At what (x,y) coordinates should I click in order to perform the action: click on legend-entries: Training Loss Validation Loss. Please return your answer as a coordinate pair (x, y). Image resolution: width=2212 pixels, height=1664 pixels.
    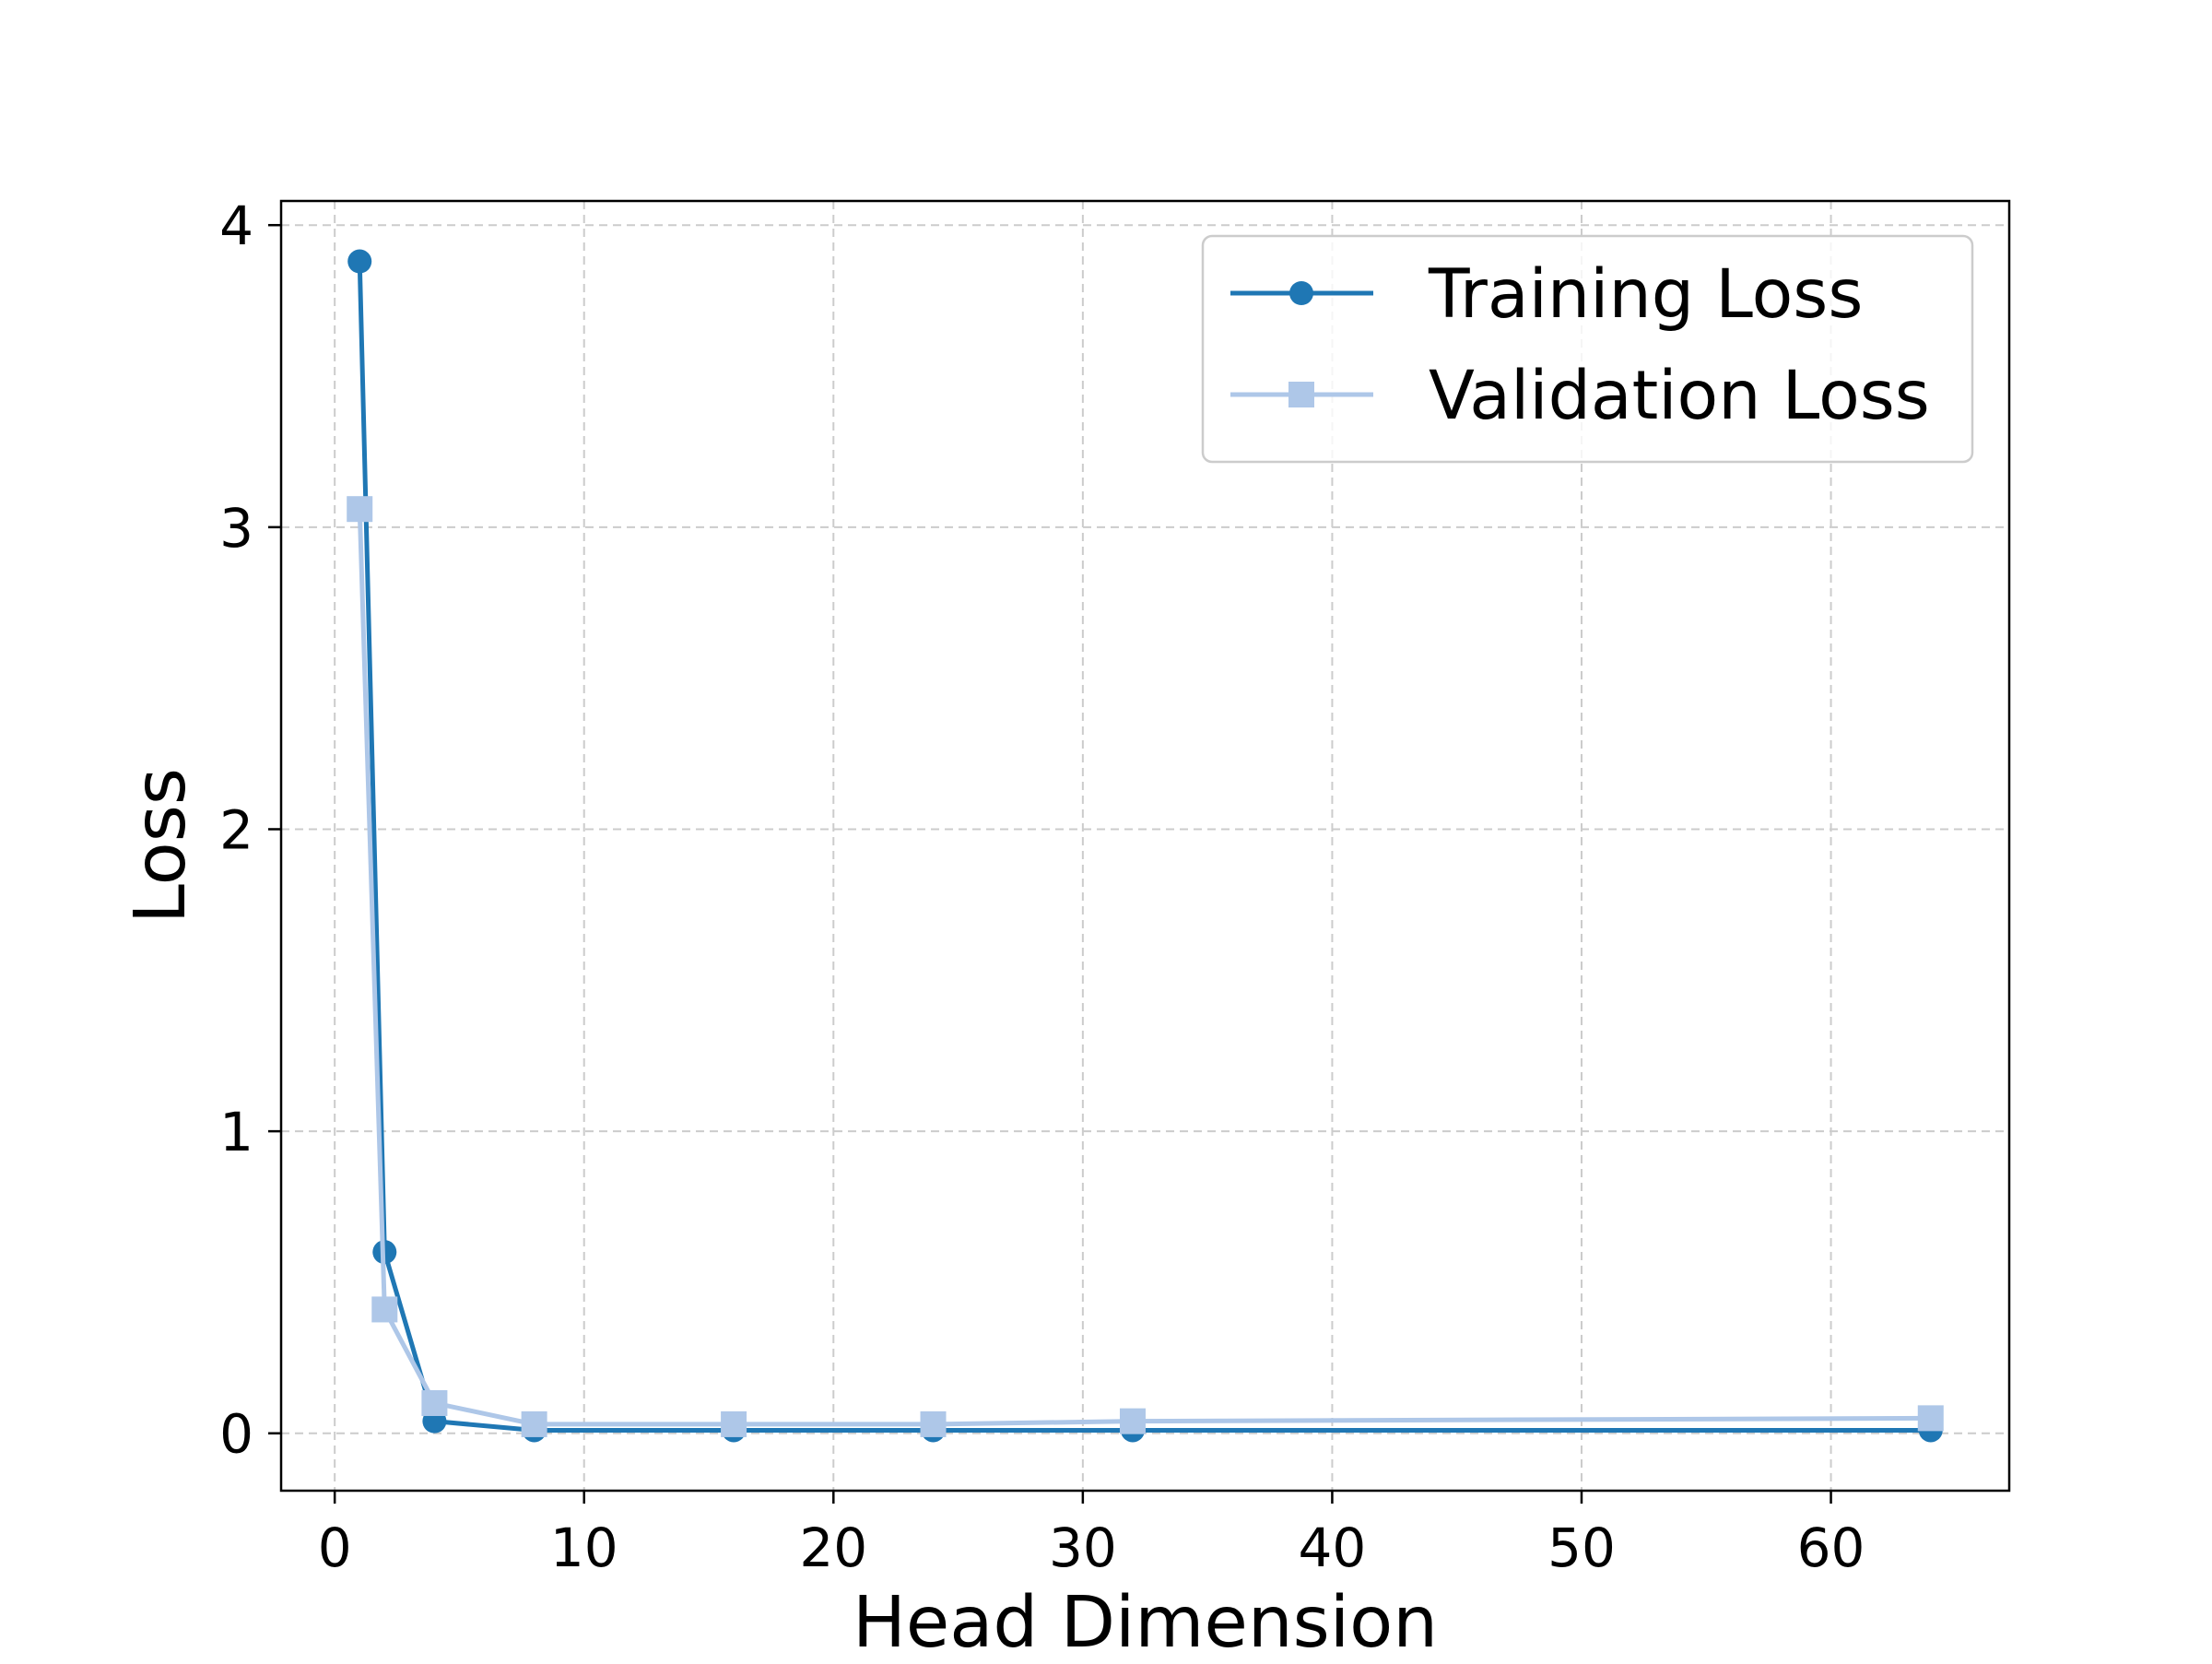
    Looking at the image, I should click on (1580, 345).